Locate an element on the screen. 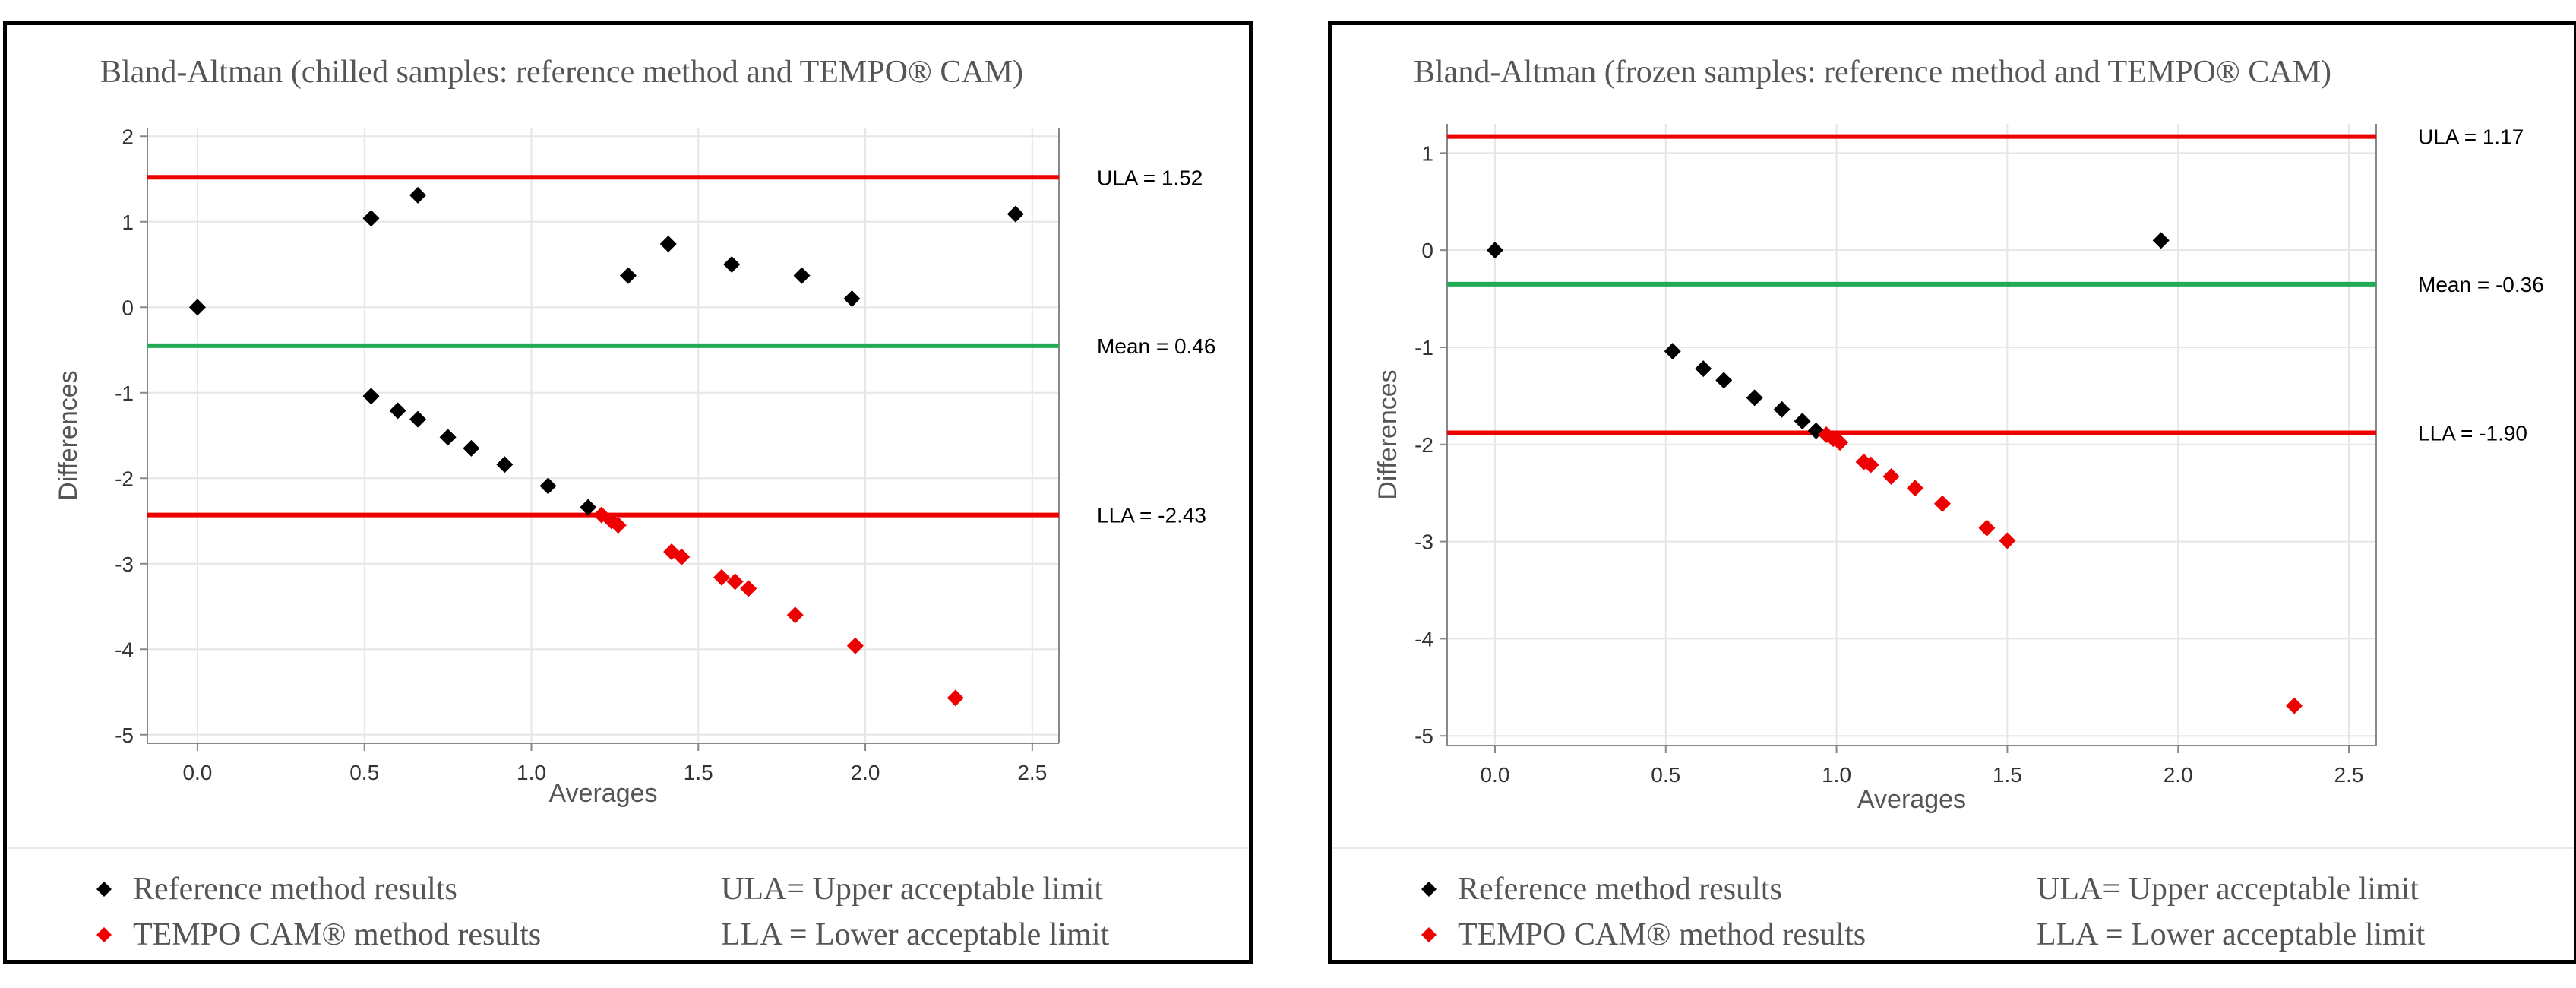  lla-annotation: LLA = -1.90 is located at coordinates (2472, 433).